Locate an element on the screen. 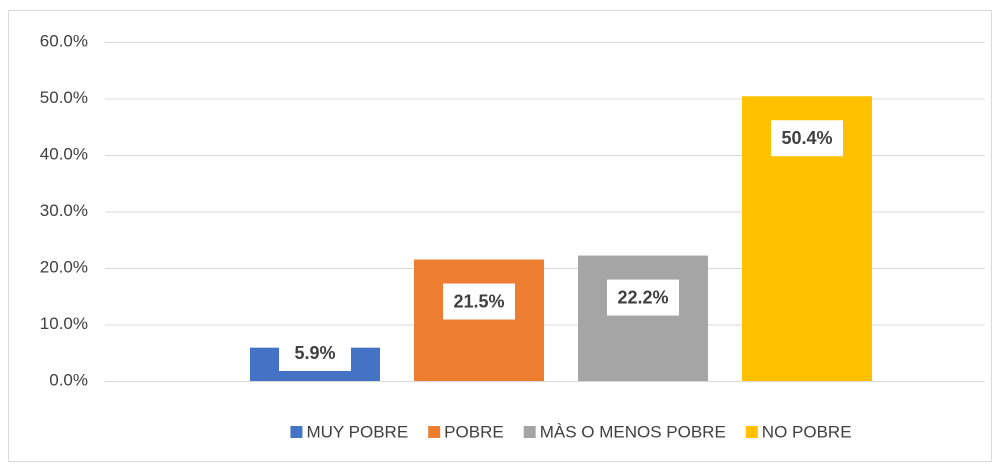 The height and width of the screenshot is (464, 995). y-tick-label: 40.0% is located at coordinates (64, 153).